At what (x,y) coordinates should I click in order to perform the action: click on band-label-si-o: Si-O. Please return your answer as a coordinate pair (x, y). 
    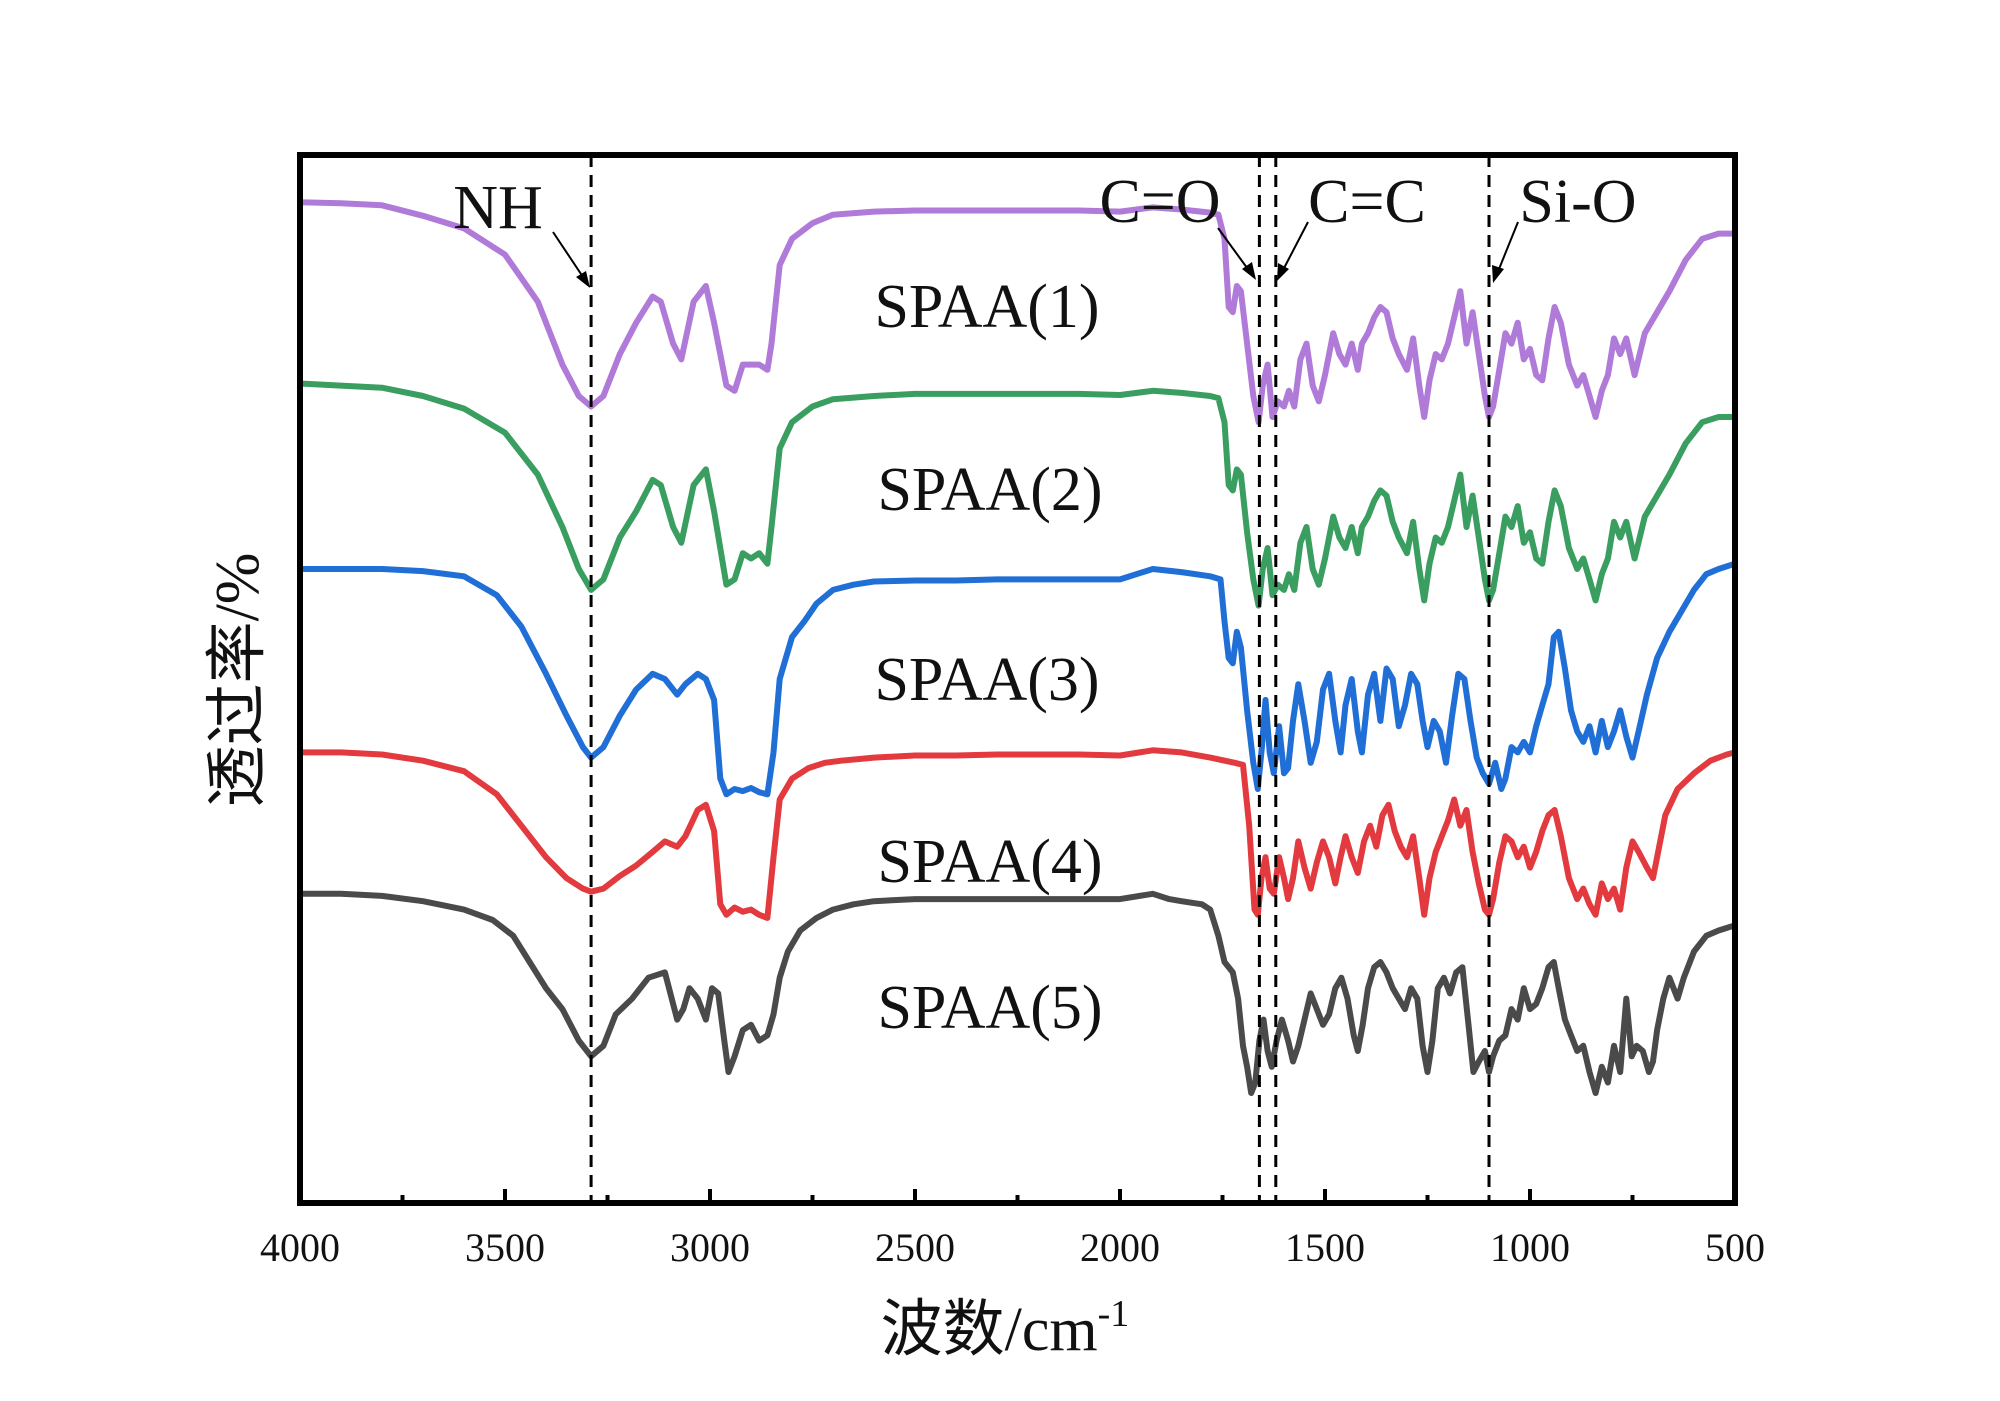
    Looking at the image, I should click on (1577, 202).